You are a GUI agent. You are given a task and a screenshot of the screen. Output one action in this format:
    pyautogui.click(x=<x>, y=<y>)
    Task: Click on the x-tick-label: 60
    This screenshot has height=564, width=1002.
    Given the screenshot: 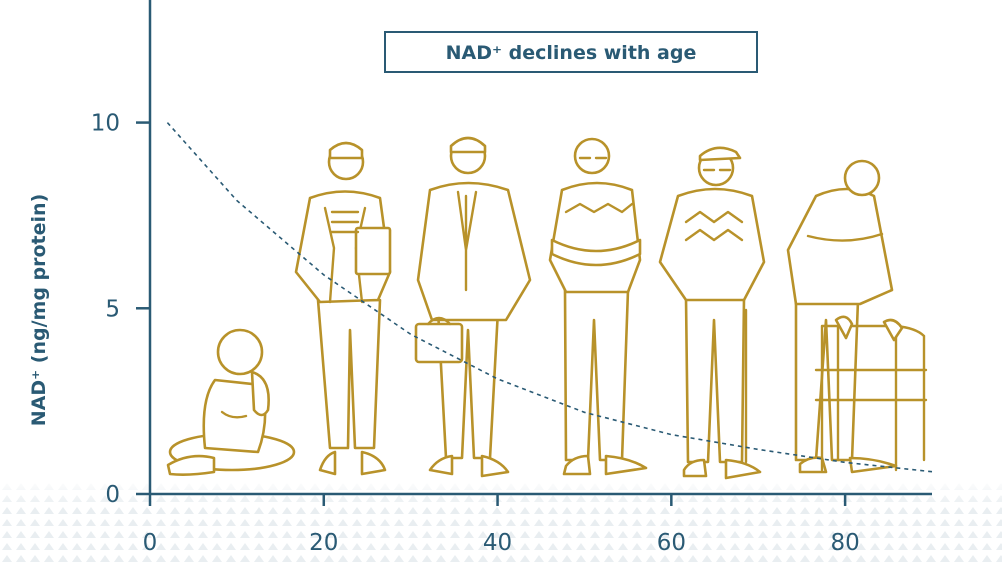 What is the action you would take?
    pyautogui.click(x=671, y=543)
    